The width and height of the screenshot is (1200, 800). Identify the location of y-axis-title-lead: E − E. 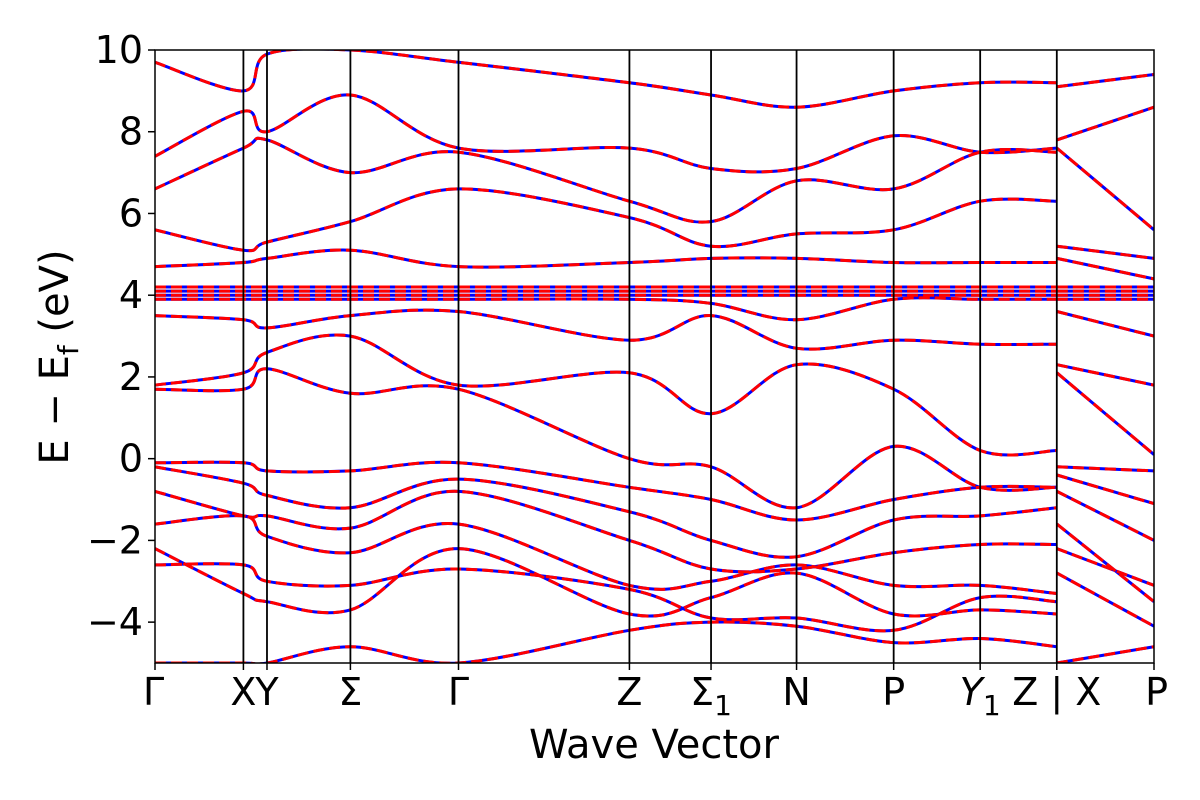
(55, 410).